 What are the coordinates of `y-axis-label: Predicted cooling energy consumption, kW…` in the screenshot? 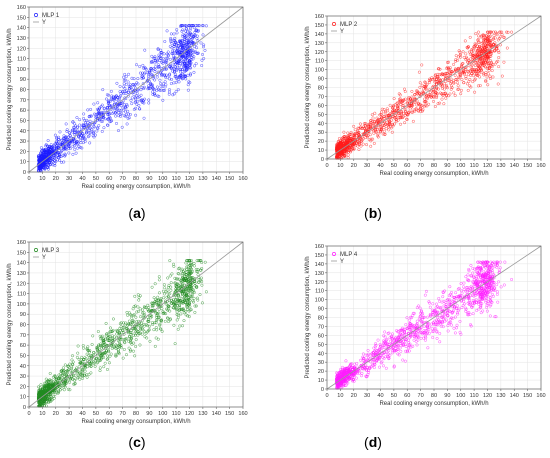 It's located at (10, 324).